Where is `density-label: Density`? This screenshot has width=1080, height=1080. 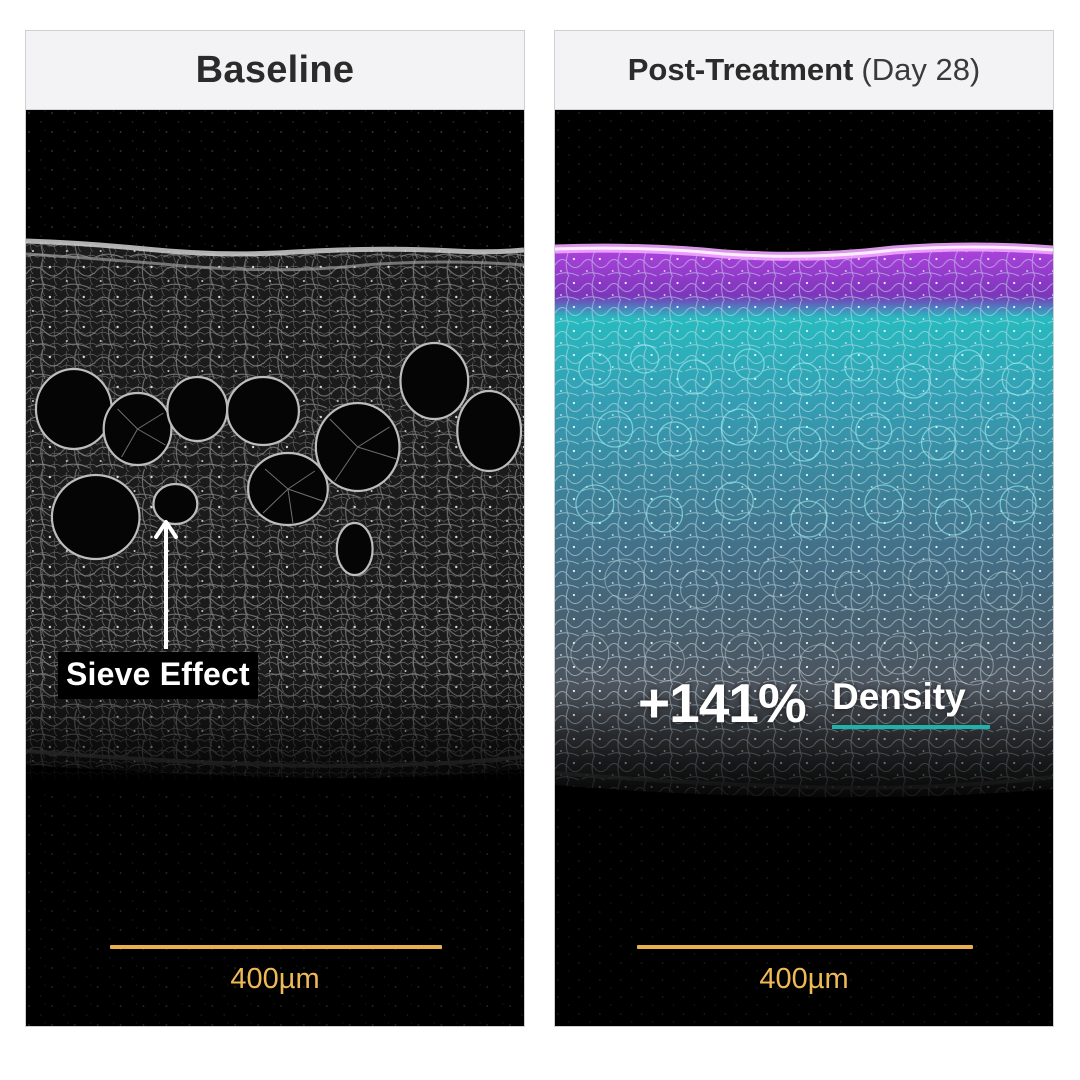 density-label: Density is located at coordinates (899, 696).